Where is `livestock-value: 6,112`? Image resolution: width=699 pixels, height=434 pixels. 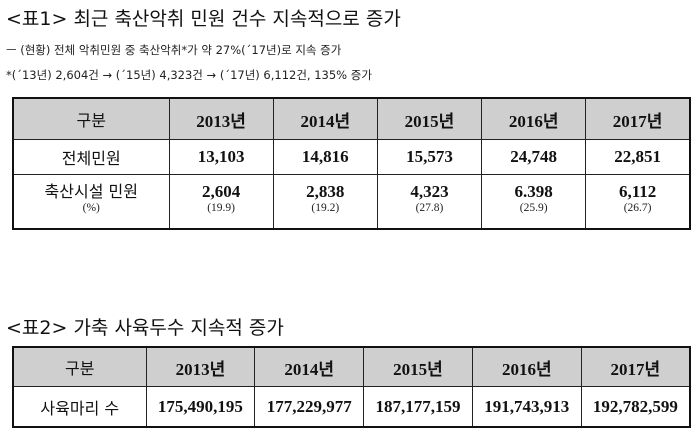 livestock-value: 6,112 is located at coordinates (638, 188).